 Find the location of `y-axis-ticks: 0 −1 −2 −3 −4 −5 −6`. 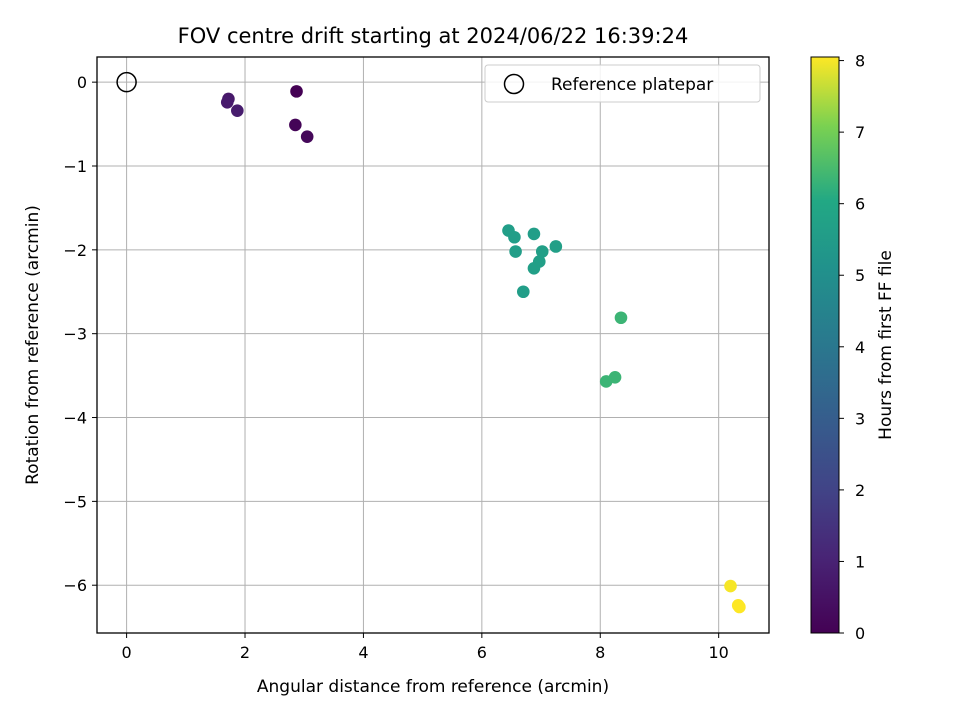

y-axis-ticks: 0 −1 −2 −3 −4 −5 −6 is located at coordinates (80, 334).